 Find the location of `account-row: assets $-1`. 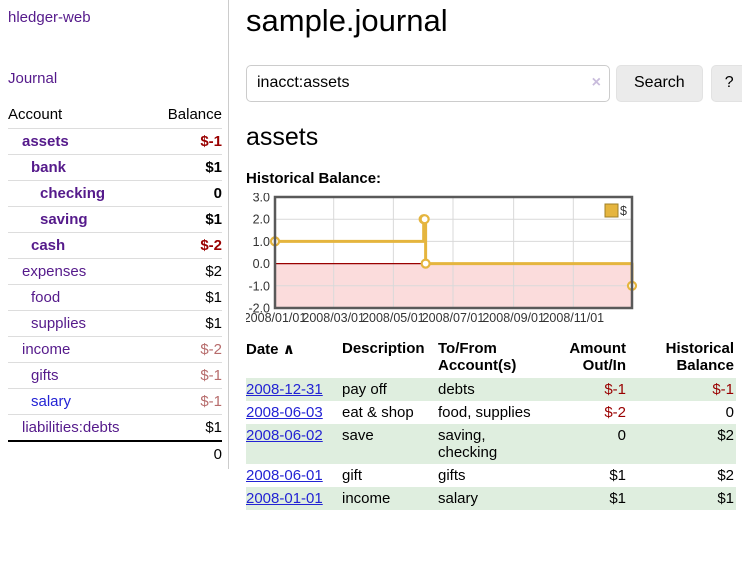

account-row: assets $-1 is located at coordinates (115, 141).